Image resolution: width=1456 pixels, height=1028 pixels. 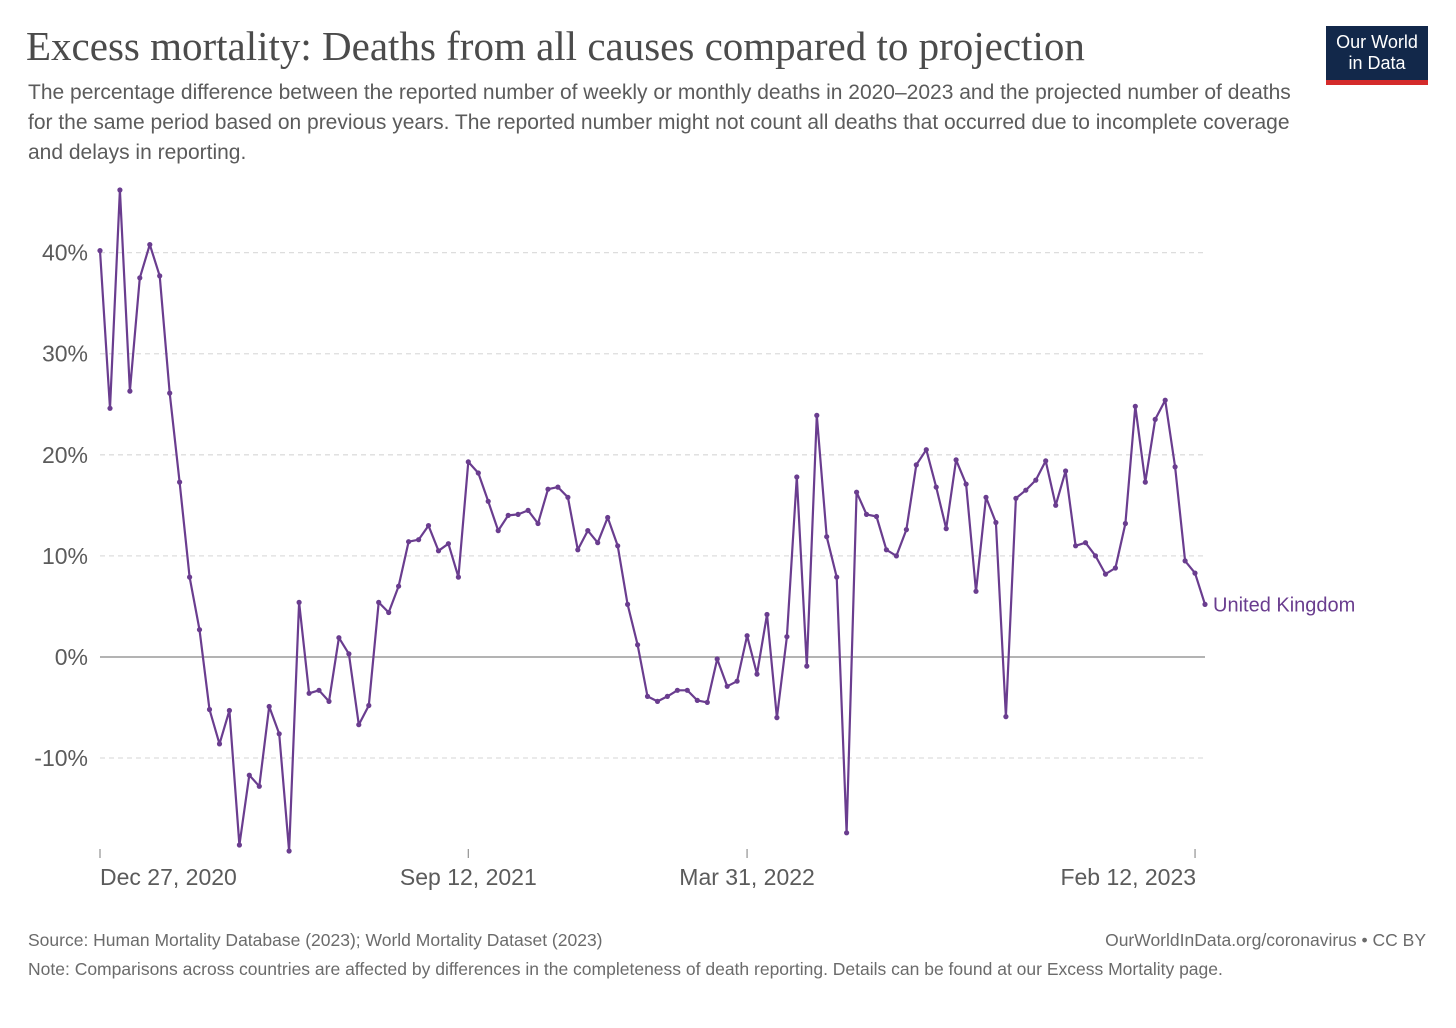 What do you see at coordinates (168, 877) in the screenshot?
I see `x-tick-label: Dec 27, 2020` at bounding box center [168, 877].